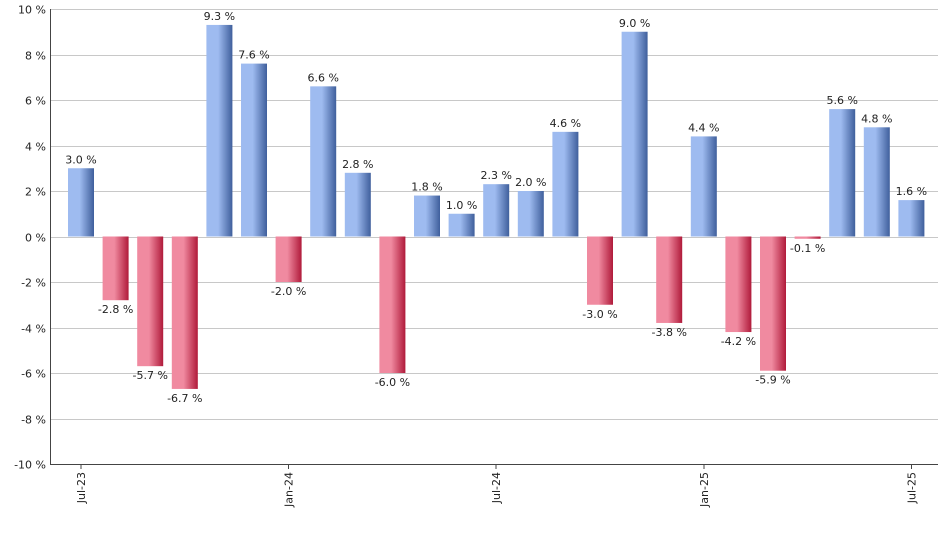 This screenshot has height=550, width=940. Describe the element at coordinates (219, 16) in the screenshot. I see `data-label: 9.3 %` at that location.